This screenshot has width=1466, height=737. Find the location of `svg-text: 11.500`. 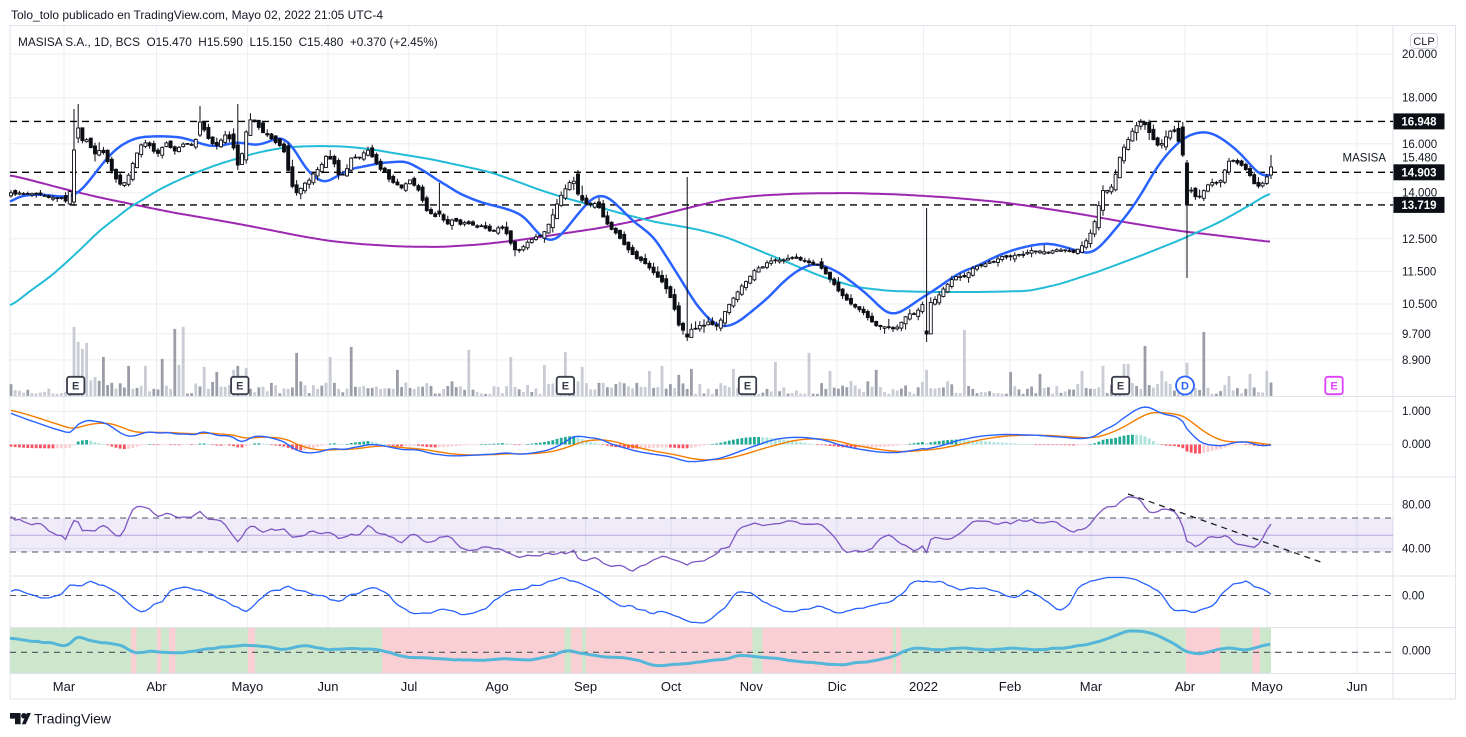

svg-text: 11.500 is located at coordinates (1419, 272).